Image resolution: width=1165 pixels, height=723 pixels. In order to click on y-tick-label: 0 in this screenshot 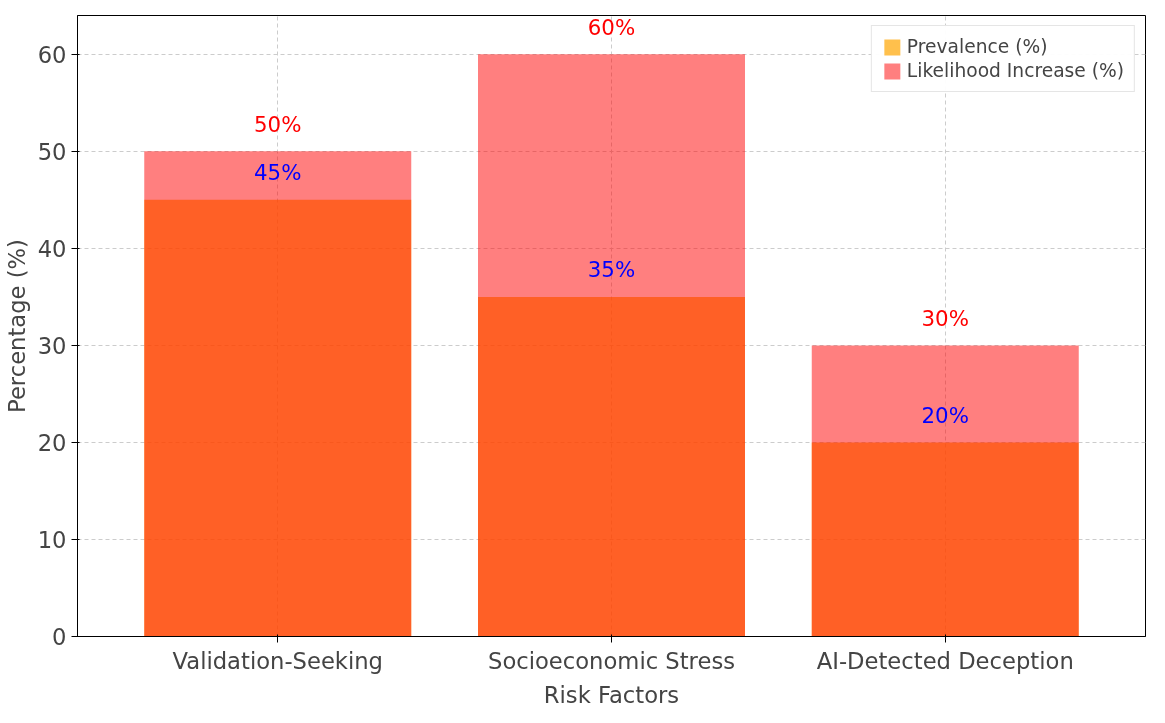, I will do `click(59, 637)`.